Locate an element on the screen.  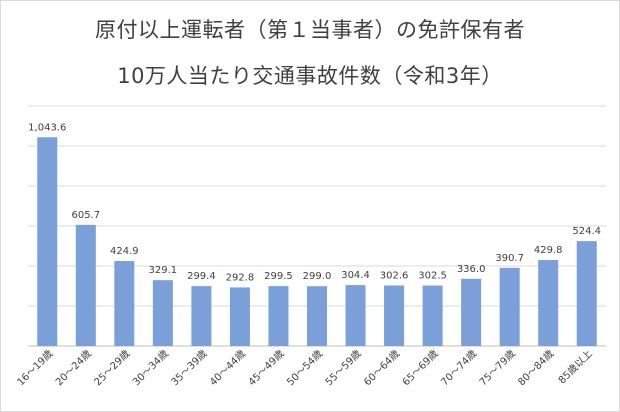
data-label: 524.4 is located at coordinates (586, 231).